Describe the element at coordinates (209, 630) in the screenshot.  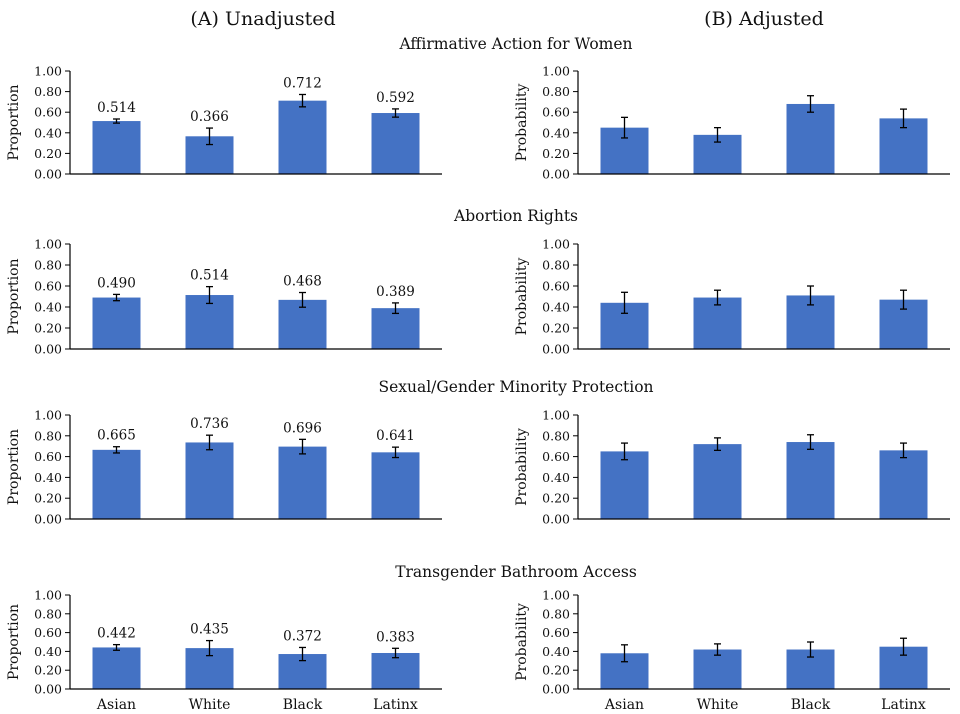
I see `data-label: 0.435` at that location.